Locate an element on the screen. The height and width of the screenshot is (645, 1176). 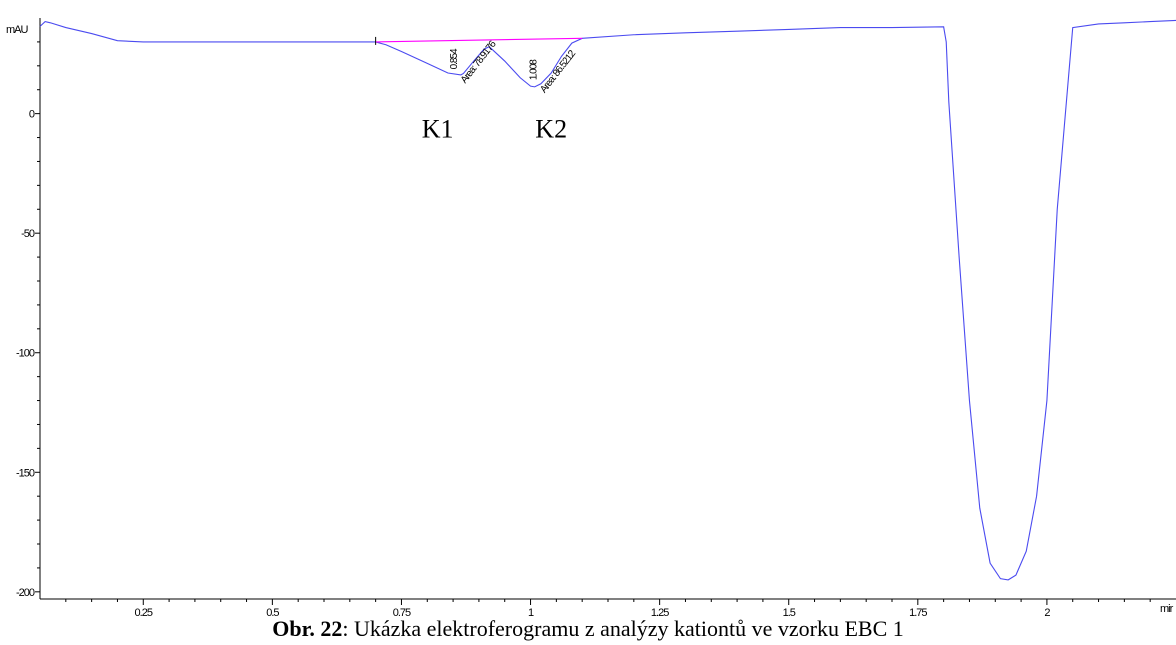
y-tick-label: 0 is located at coordinates (32, 115).